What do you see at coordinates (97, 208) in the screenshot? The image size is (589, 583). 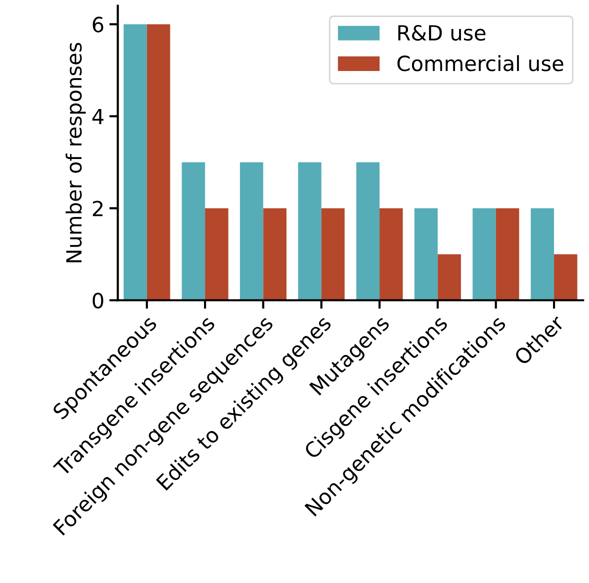 I see `y-tick-label: 2` at bounding box center [97, 208].